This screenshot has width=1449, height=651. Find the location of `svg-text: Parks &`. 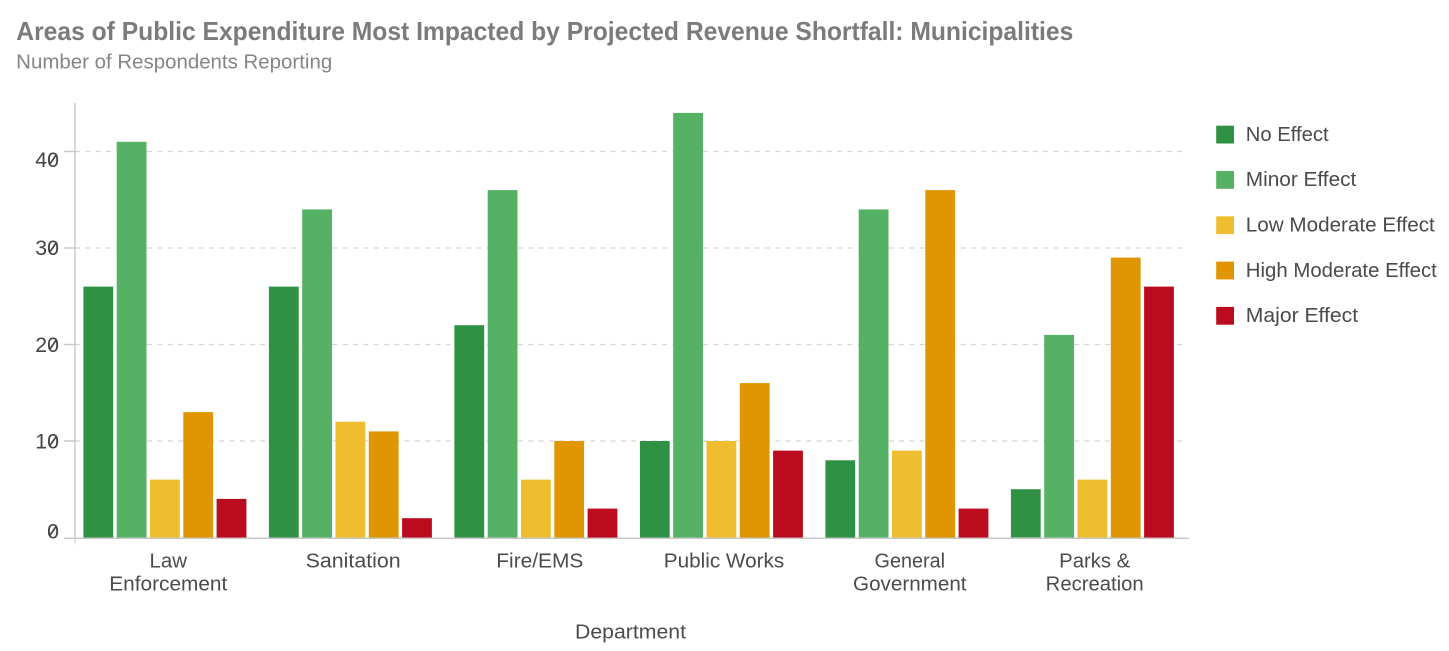

svg-text: Parks & is located at coordinates (1095, 562).